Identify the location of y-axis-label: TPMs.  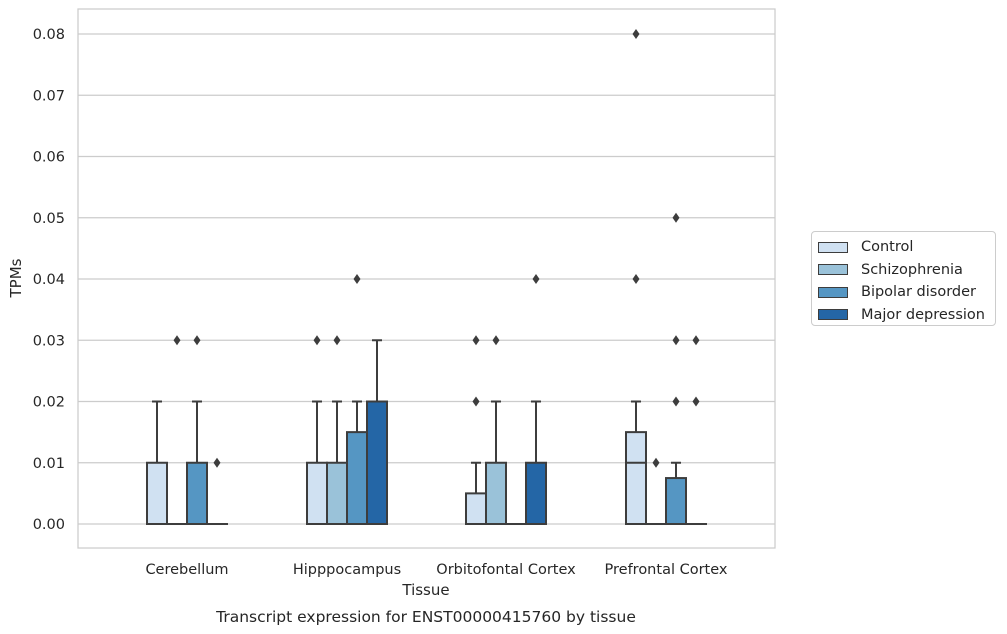
(16, 278).